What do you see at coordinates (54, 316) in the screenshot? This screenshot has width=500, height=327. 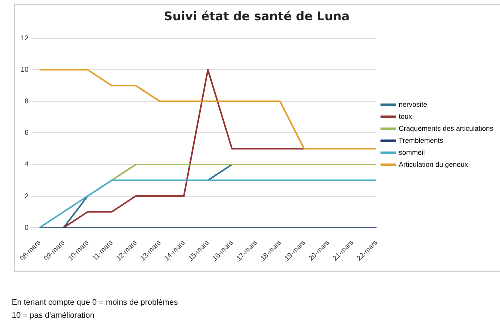 I see `text: 10 = pas d'amélioration` at bounding box center [54, 316].